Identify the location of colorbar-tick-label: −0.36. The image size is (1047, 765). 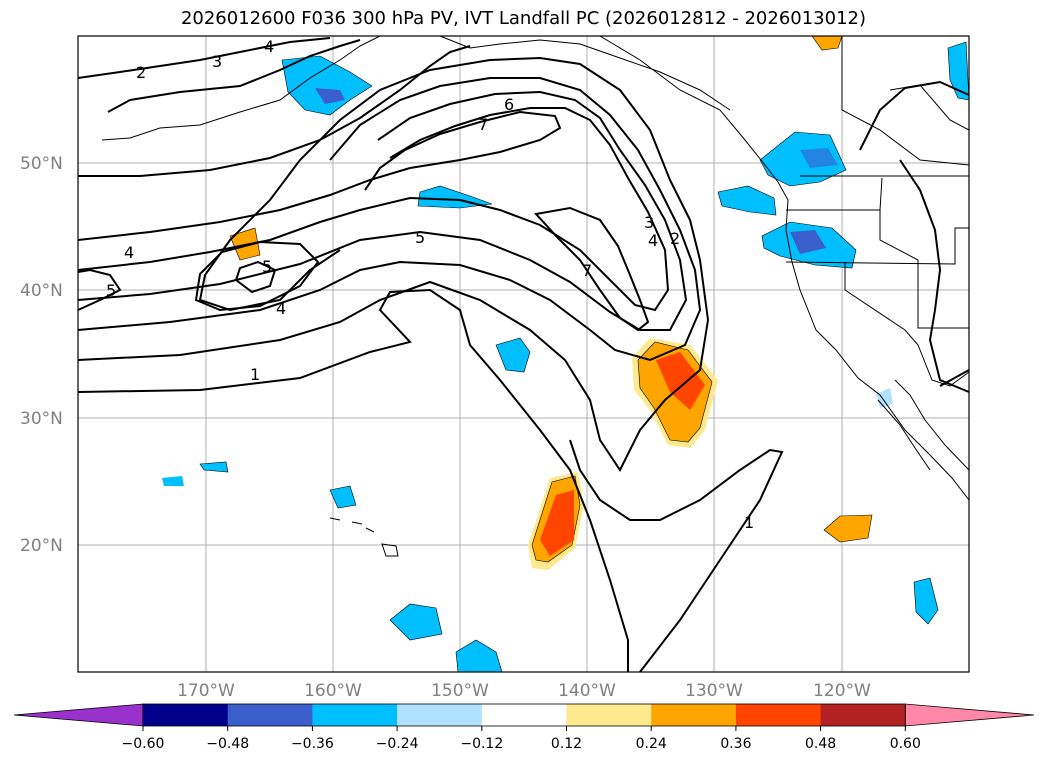
(312, 744).